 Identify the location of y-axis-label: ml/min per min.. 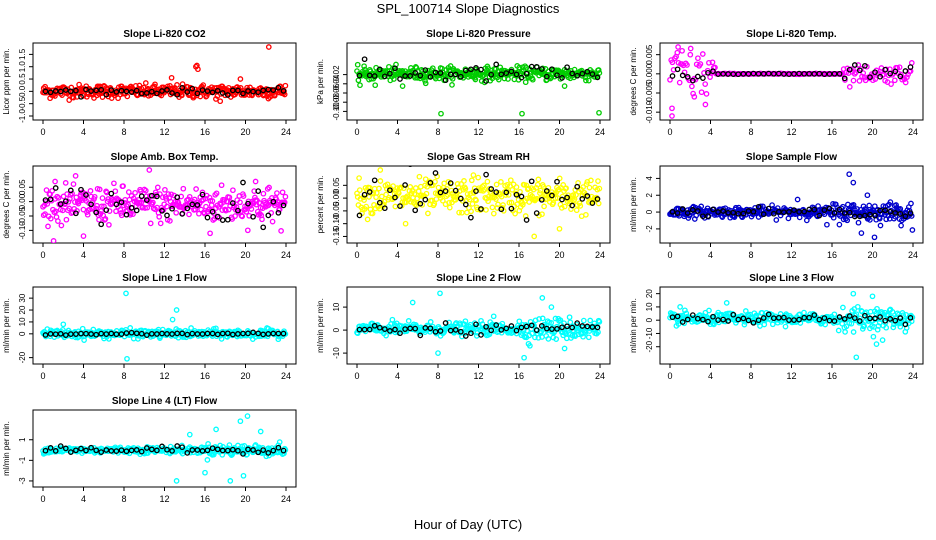
(6, 448).